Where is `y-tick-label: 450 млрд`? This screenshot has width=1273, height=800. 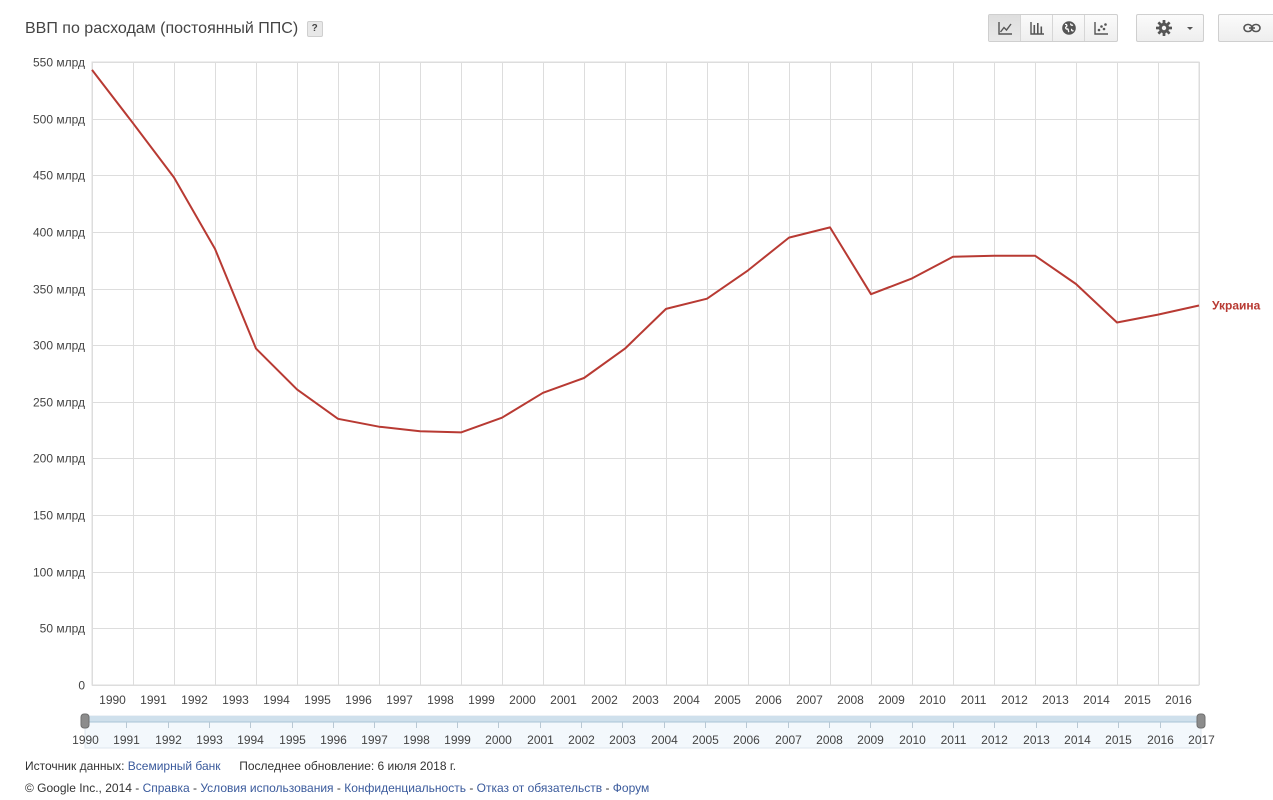 y-tick-label: 450 млрд is located at coordinates (59, 176).